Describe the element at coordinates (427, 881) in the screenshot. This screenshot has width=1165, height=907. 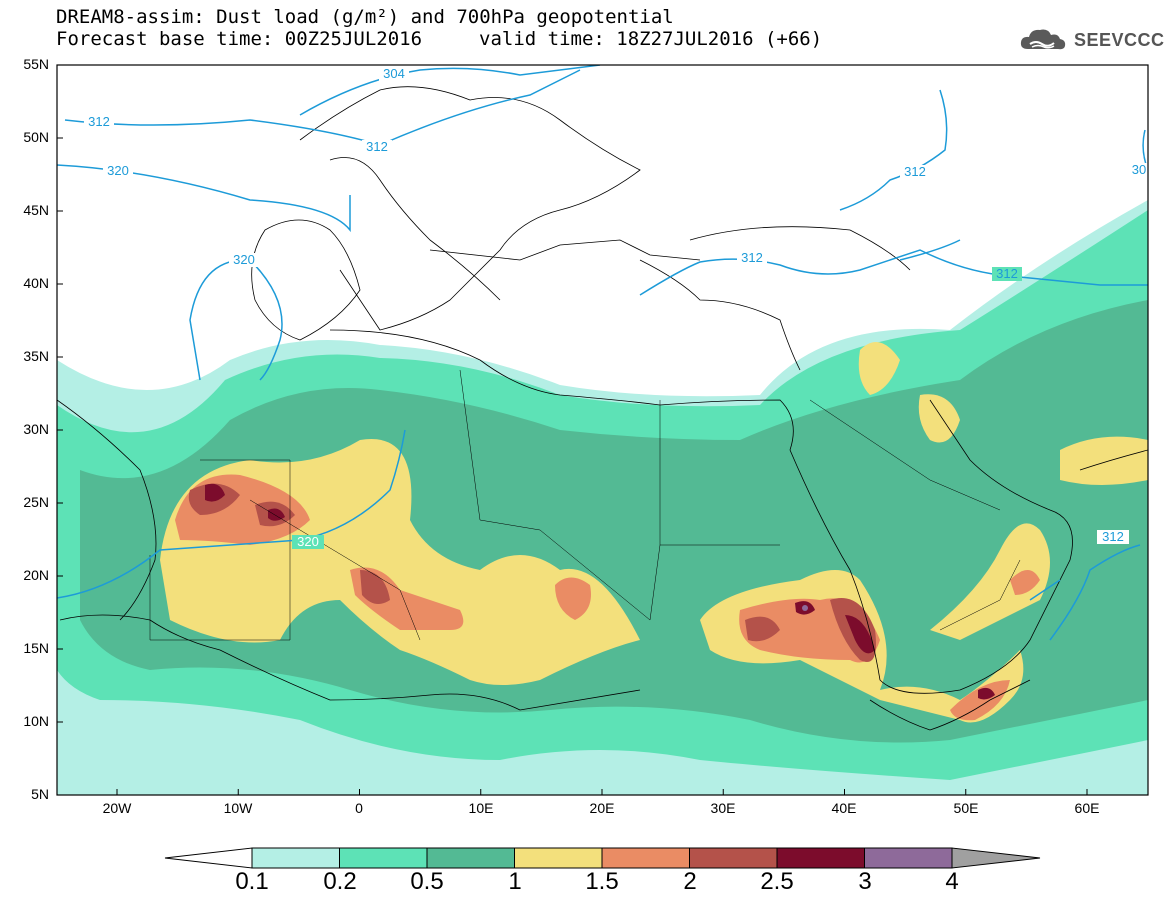
I see `colorbar-label: 0.5` at that location.